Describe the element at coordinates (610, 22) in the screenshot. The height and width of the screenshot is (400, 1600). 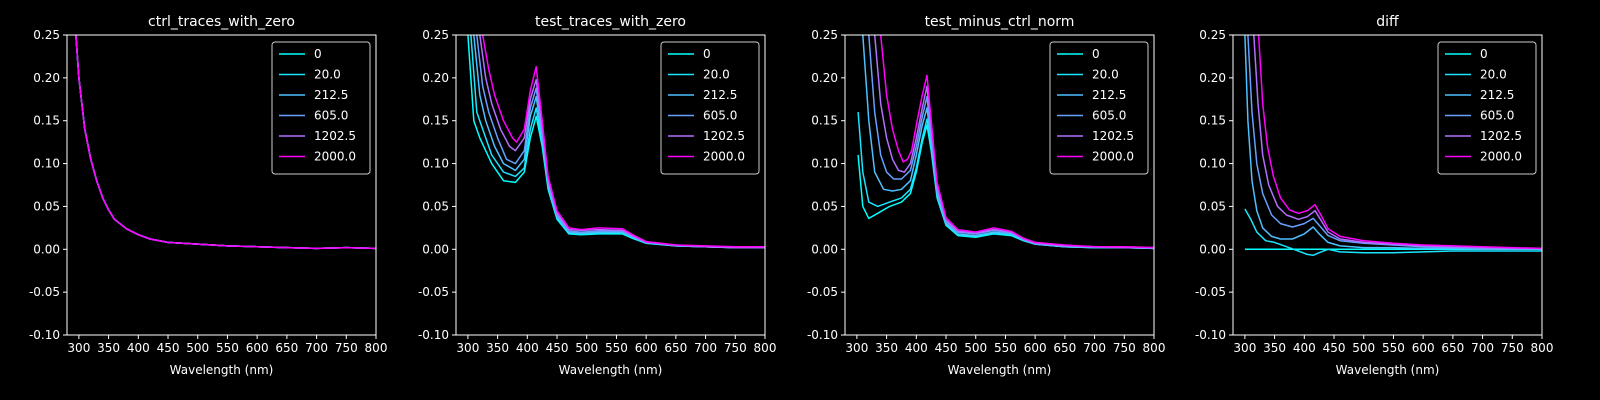
I see `chart-title: test_traces_with_zero` at that location.